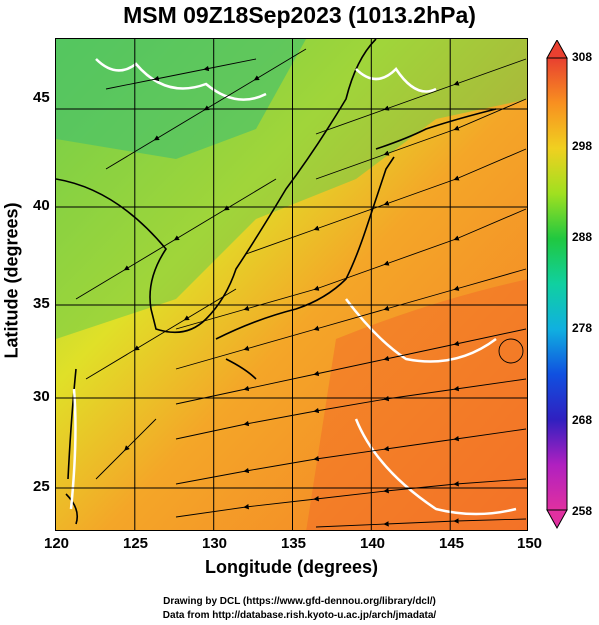  What do you see at coordinates (11, 280) in the screenshot?
I see `y-axis-label: Latitude (degrees)` at bounding box center [11, 280].